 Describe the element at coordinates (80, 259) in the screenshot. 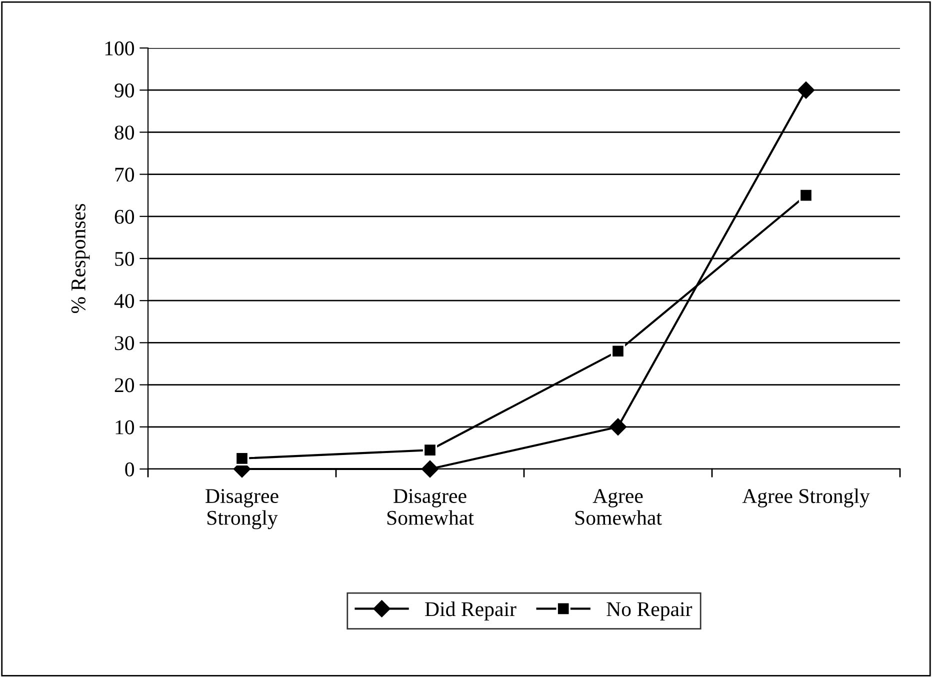

I see `y-axis-title: % Responses` at that location.